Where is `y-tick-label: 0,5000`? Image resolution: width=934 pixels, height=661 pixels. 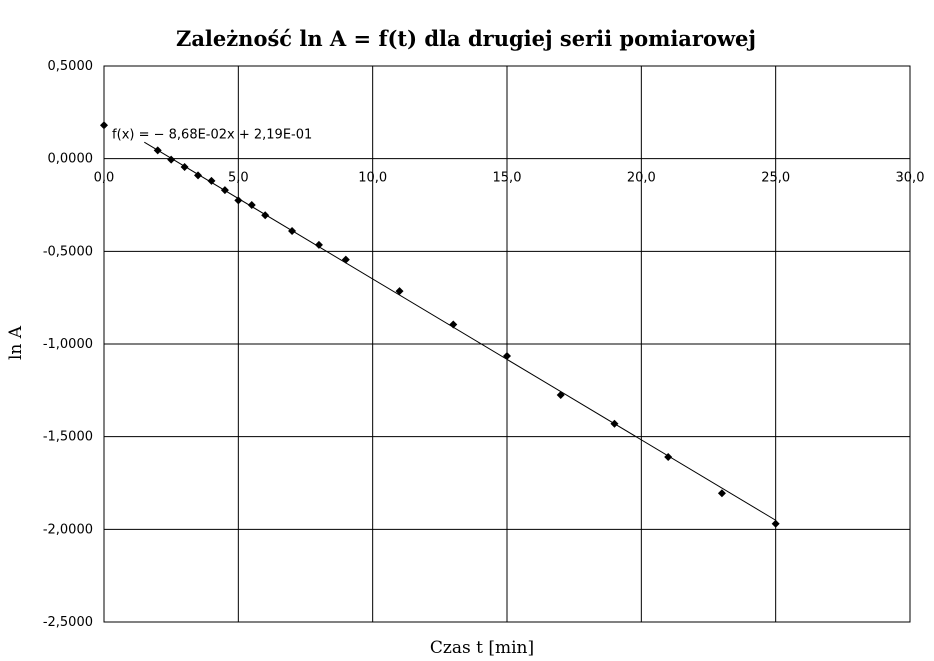
y-tick-label: 0,5000 is located at coordinates (71, 66).